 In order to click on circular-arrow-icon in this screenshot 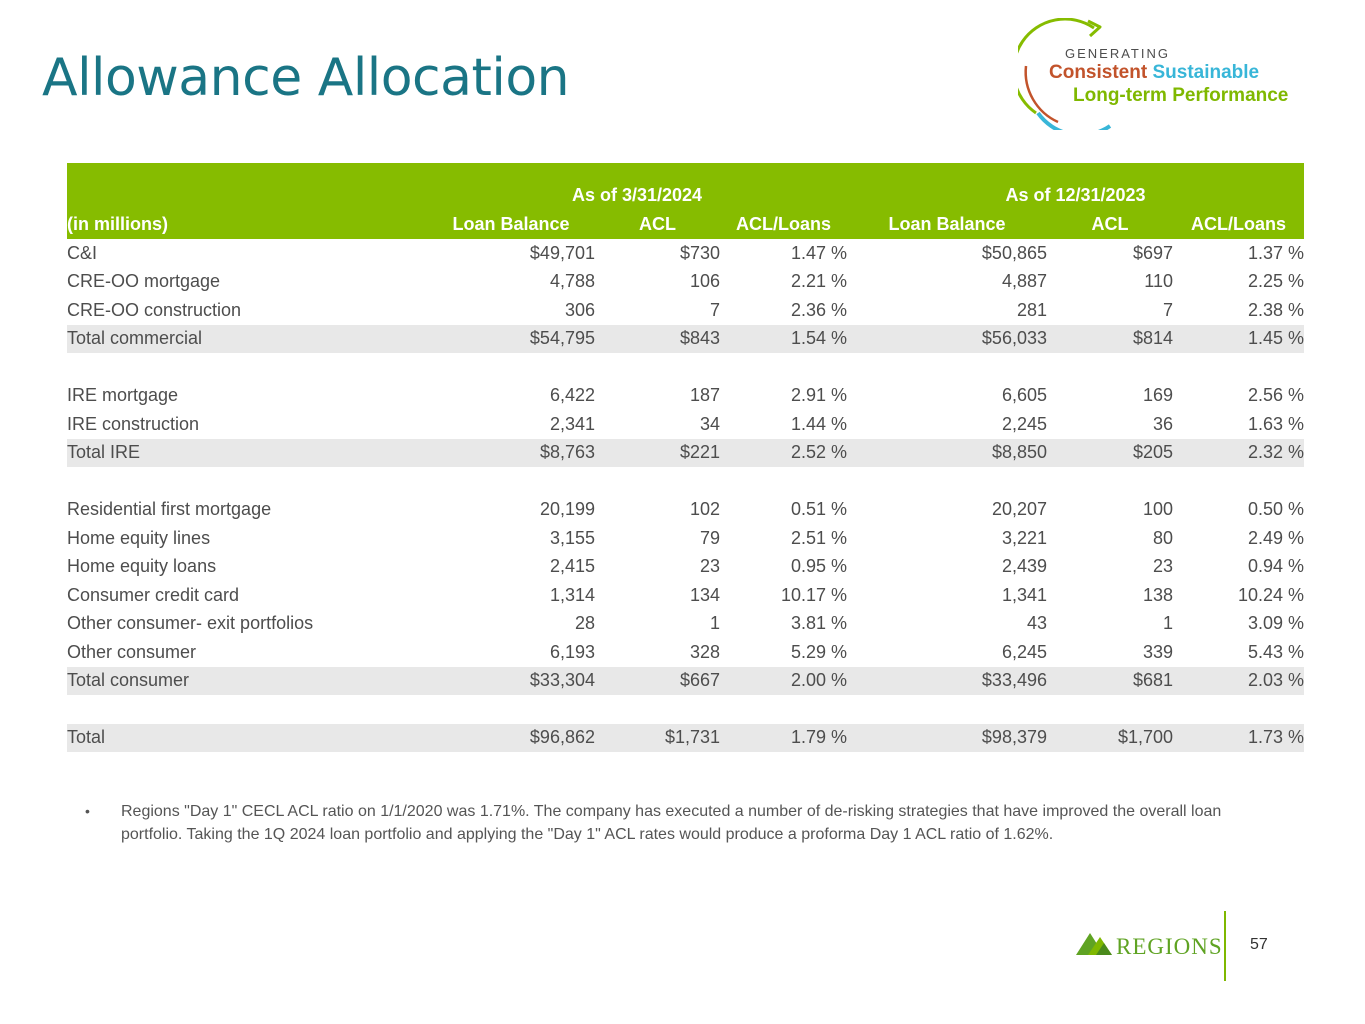, I will do `click(1065, 74)`.